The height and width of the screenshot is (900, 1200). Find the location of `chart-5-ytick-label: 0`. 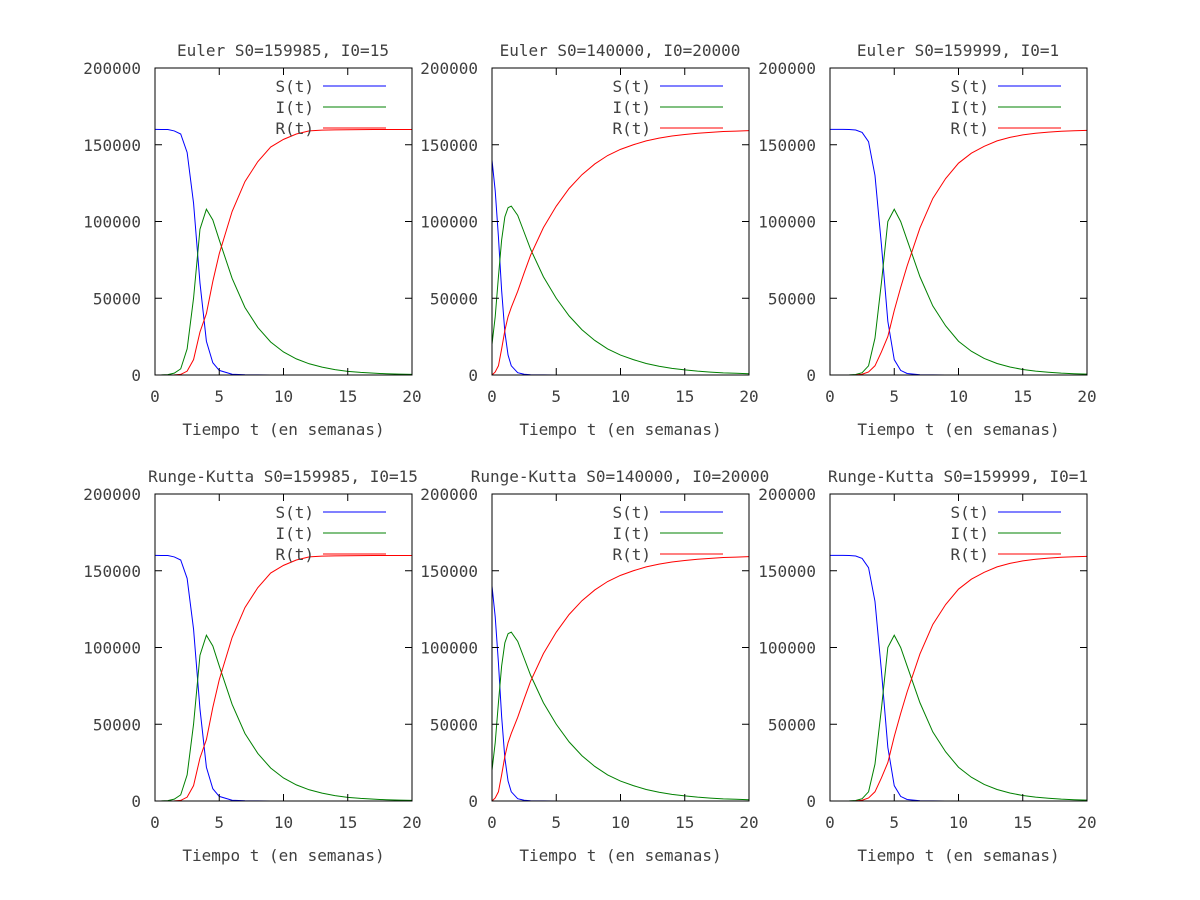

chart-5-ytick-label: 0 is located at coordinates (473, 801).